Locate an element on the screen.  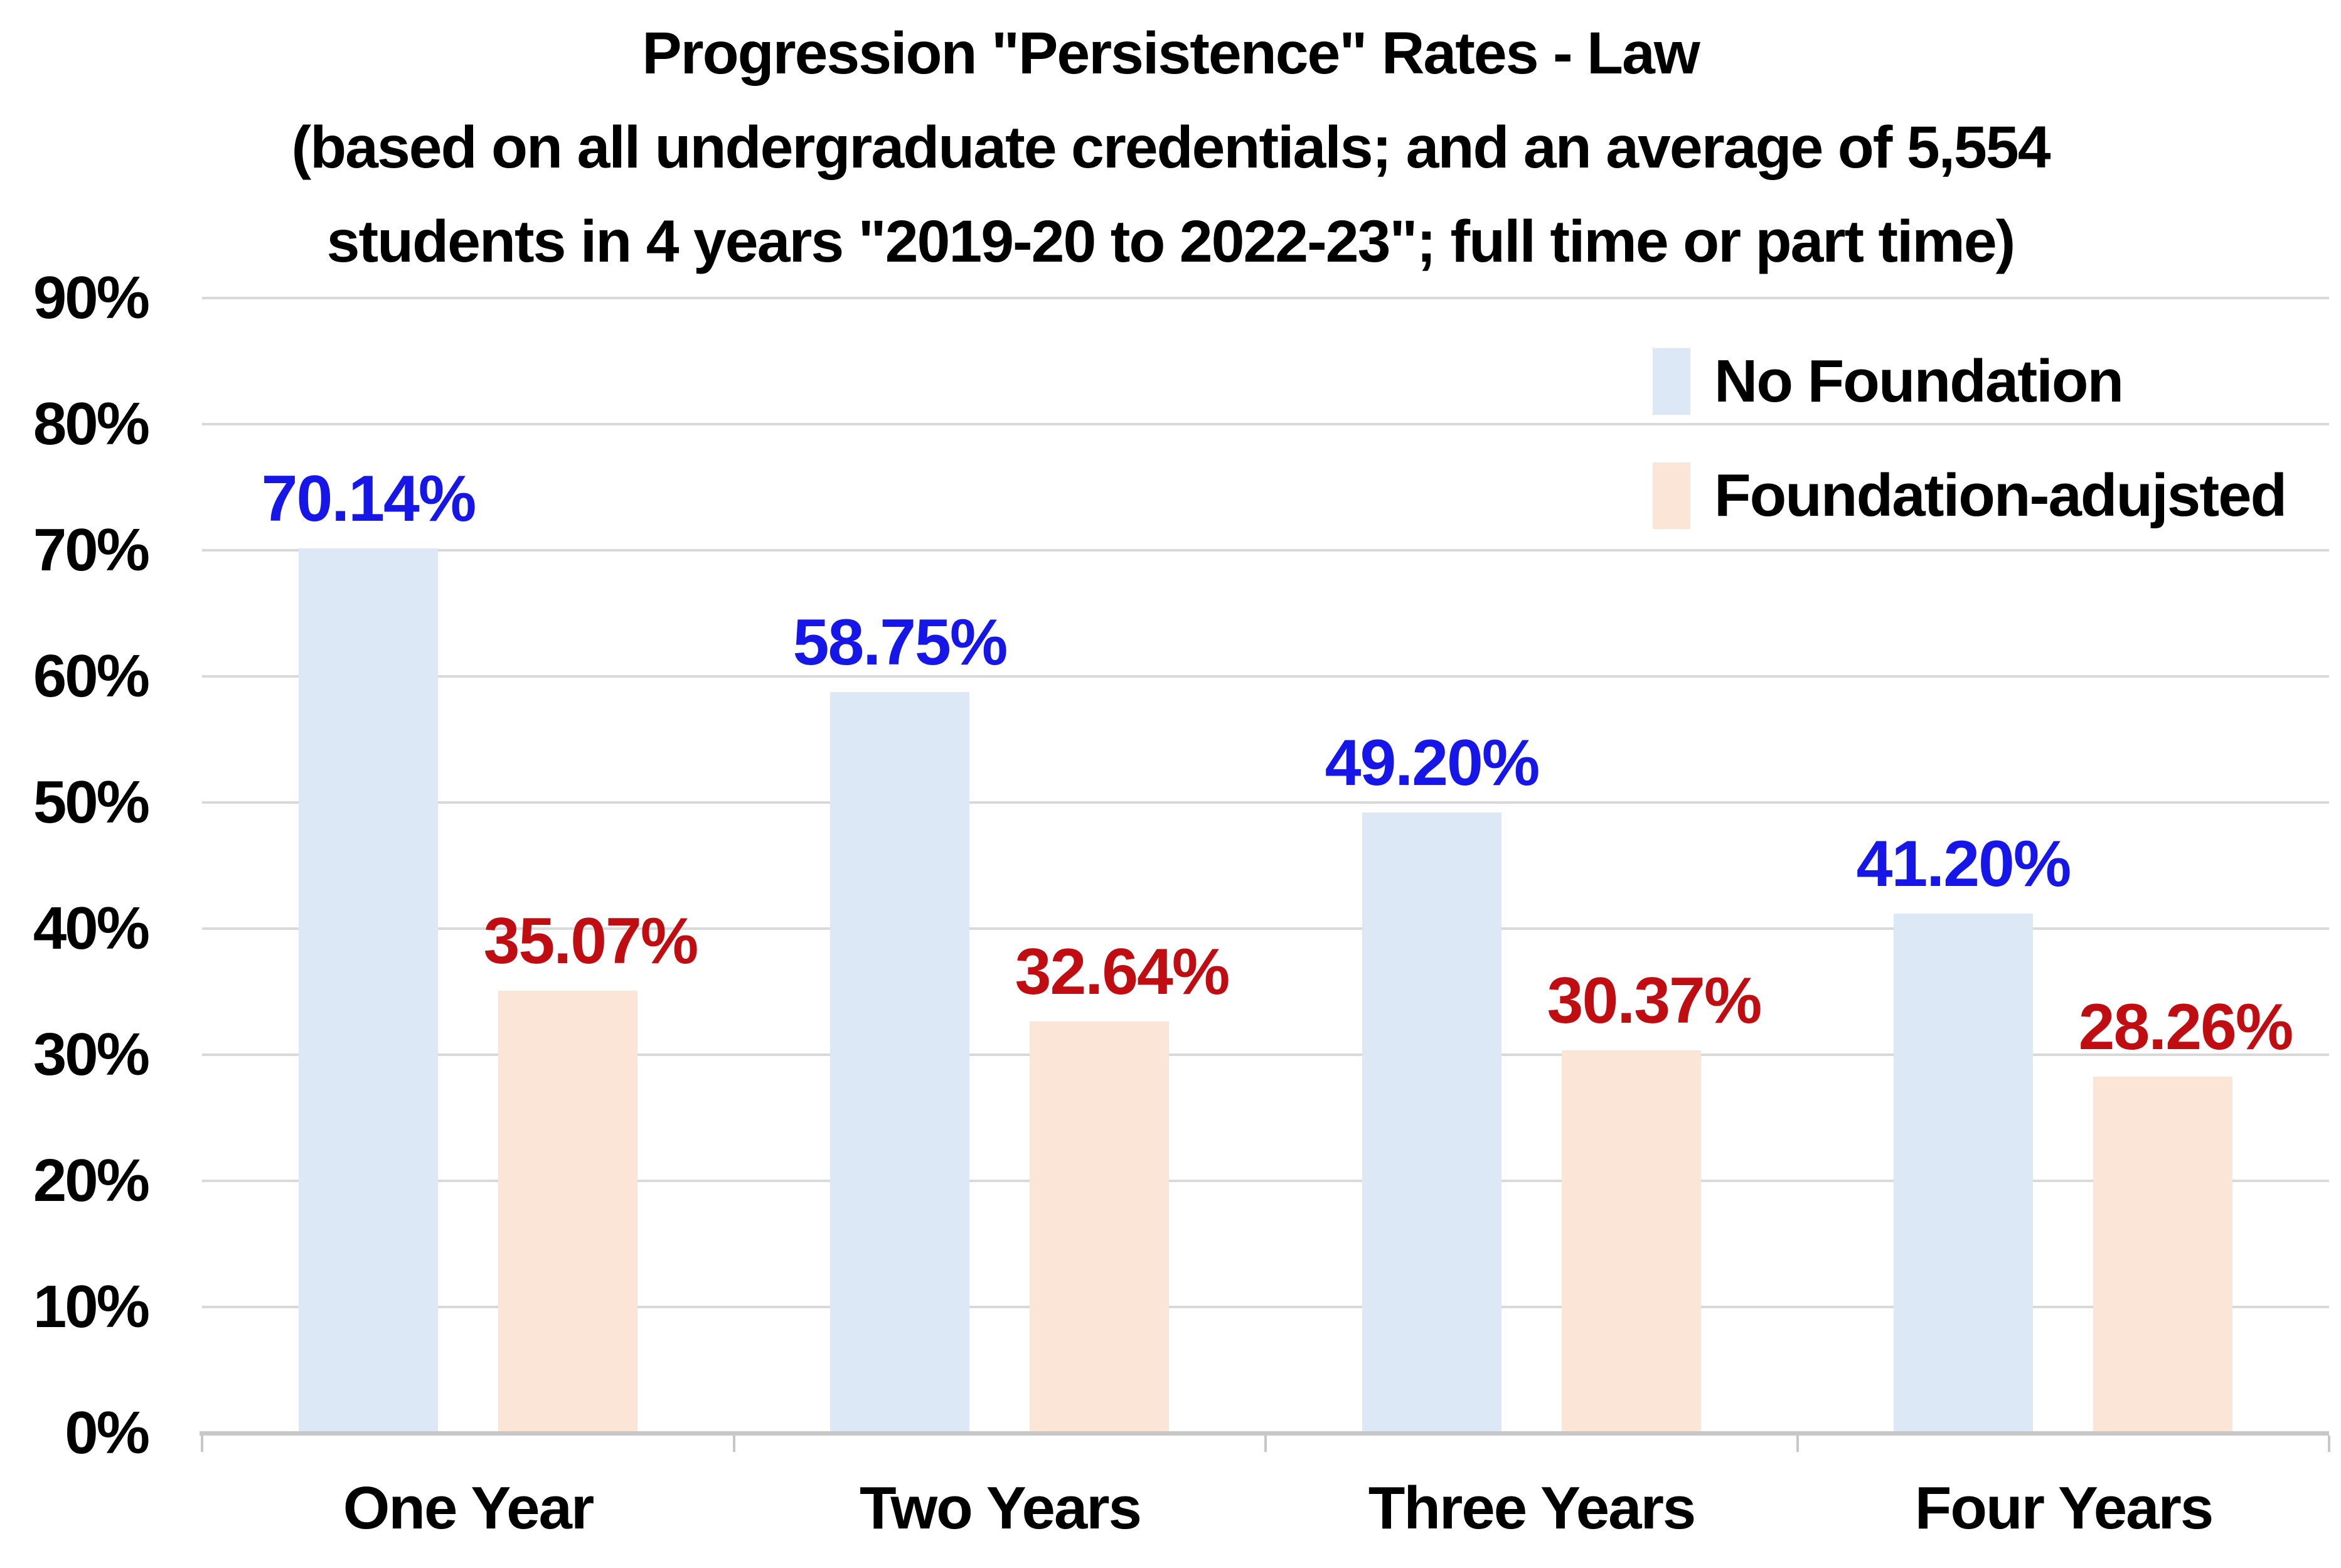
x-axis-label-4: Four Years is located at coordinates (2064, 1508).